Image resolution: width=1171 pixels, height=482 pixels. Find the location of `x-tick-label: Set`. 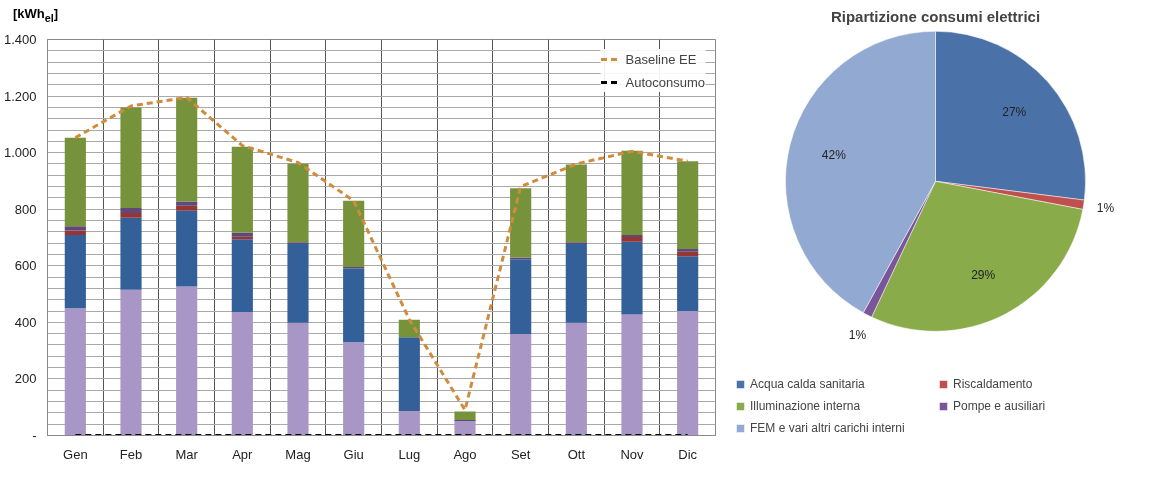

x-tick-label: Set is located at coordinates (520, 454).